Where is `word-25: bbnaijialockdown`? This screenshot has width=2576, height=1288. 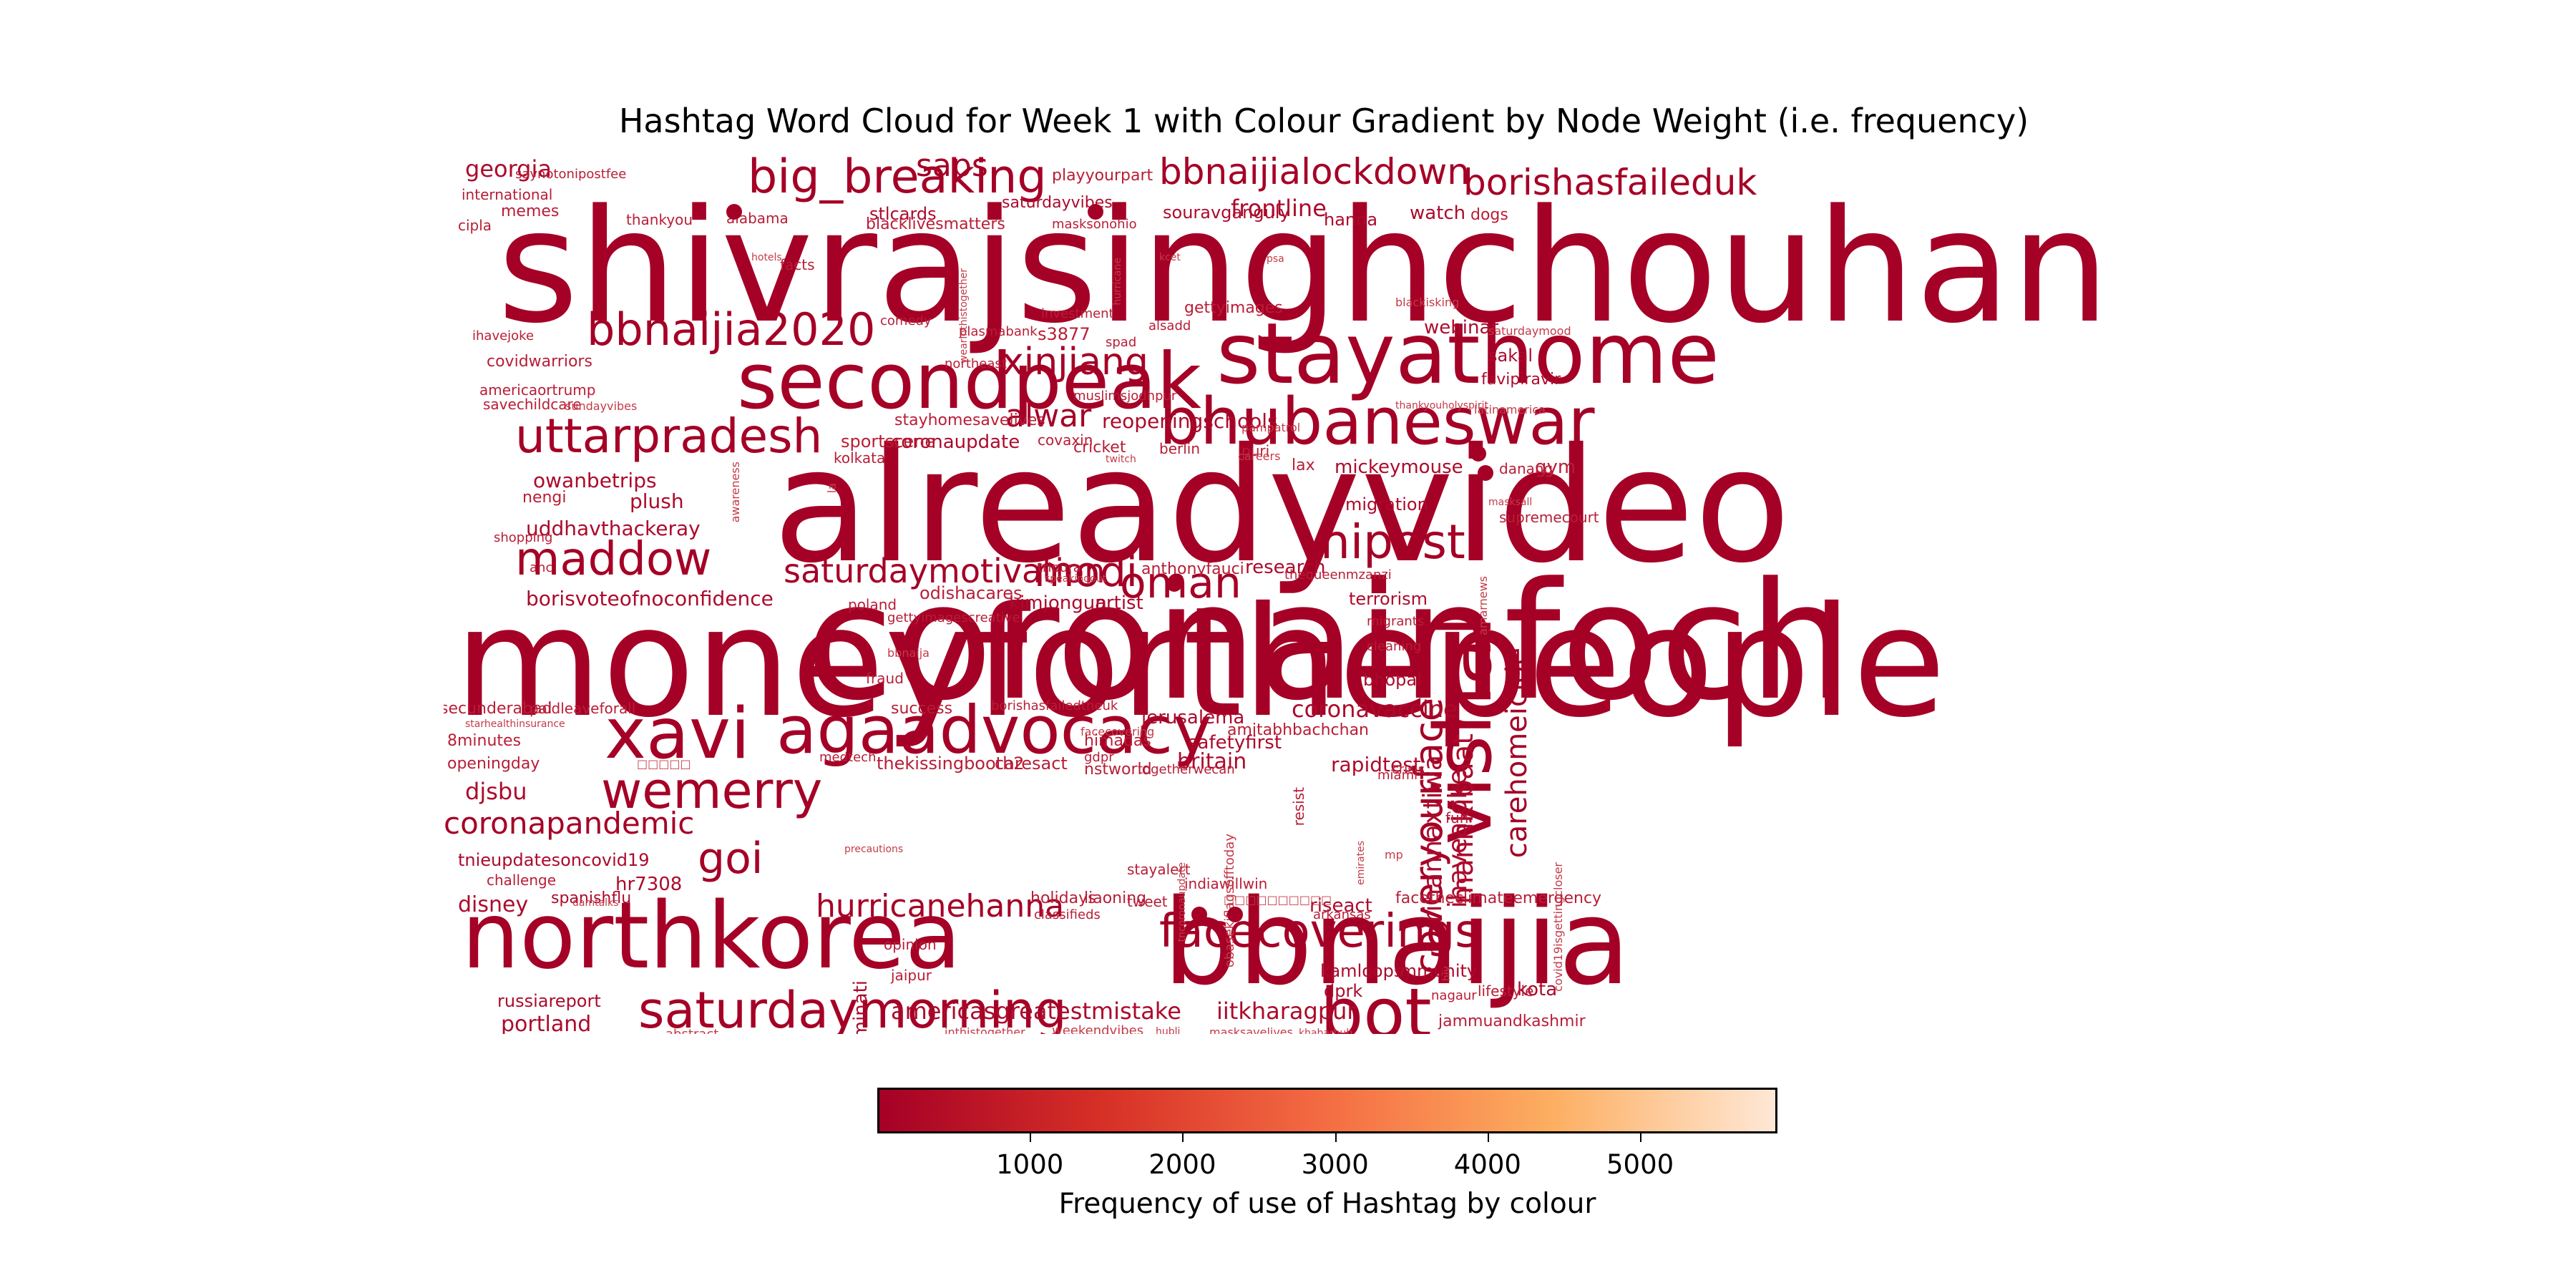
word-25: bbnaijialockdown is located at coordinates (1314, 171).